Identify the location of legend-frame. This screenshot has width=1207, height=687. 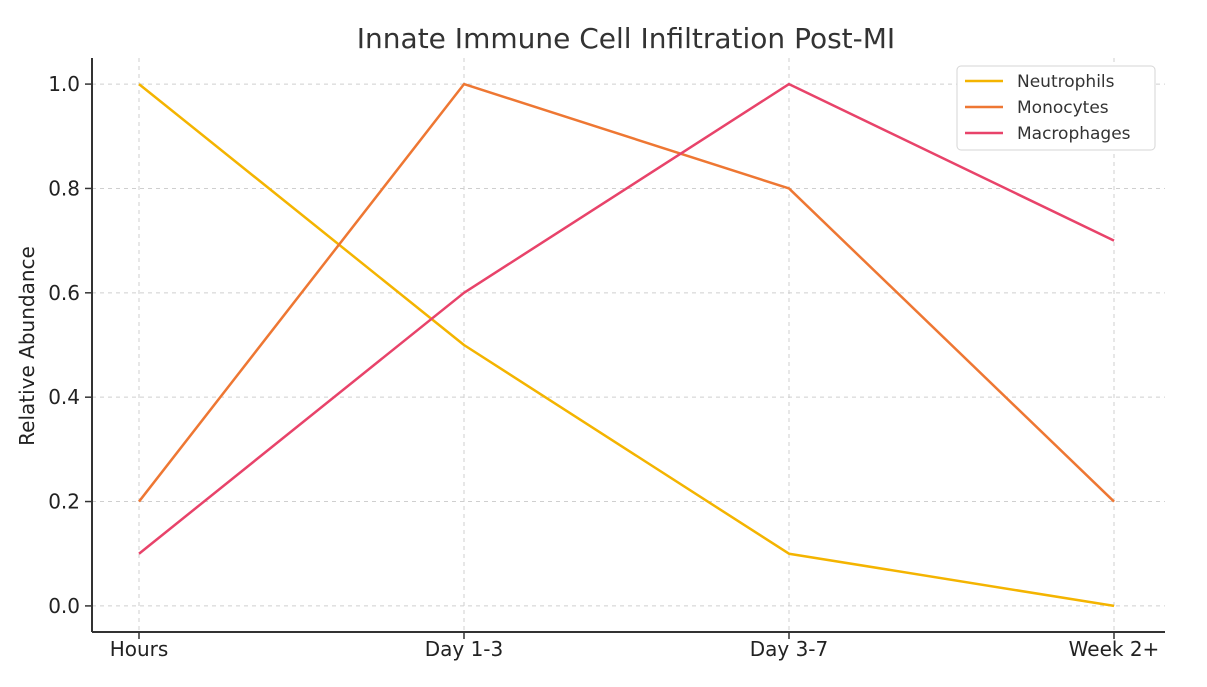
(1056, 108).